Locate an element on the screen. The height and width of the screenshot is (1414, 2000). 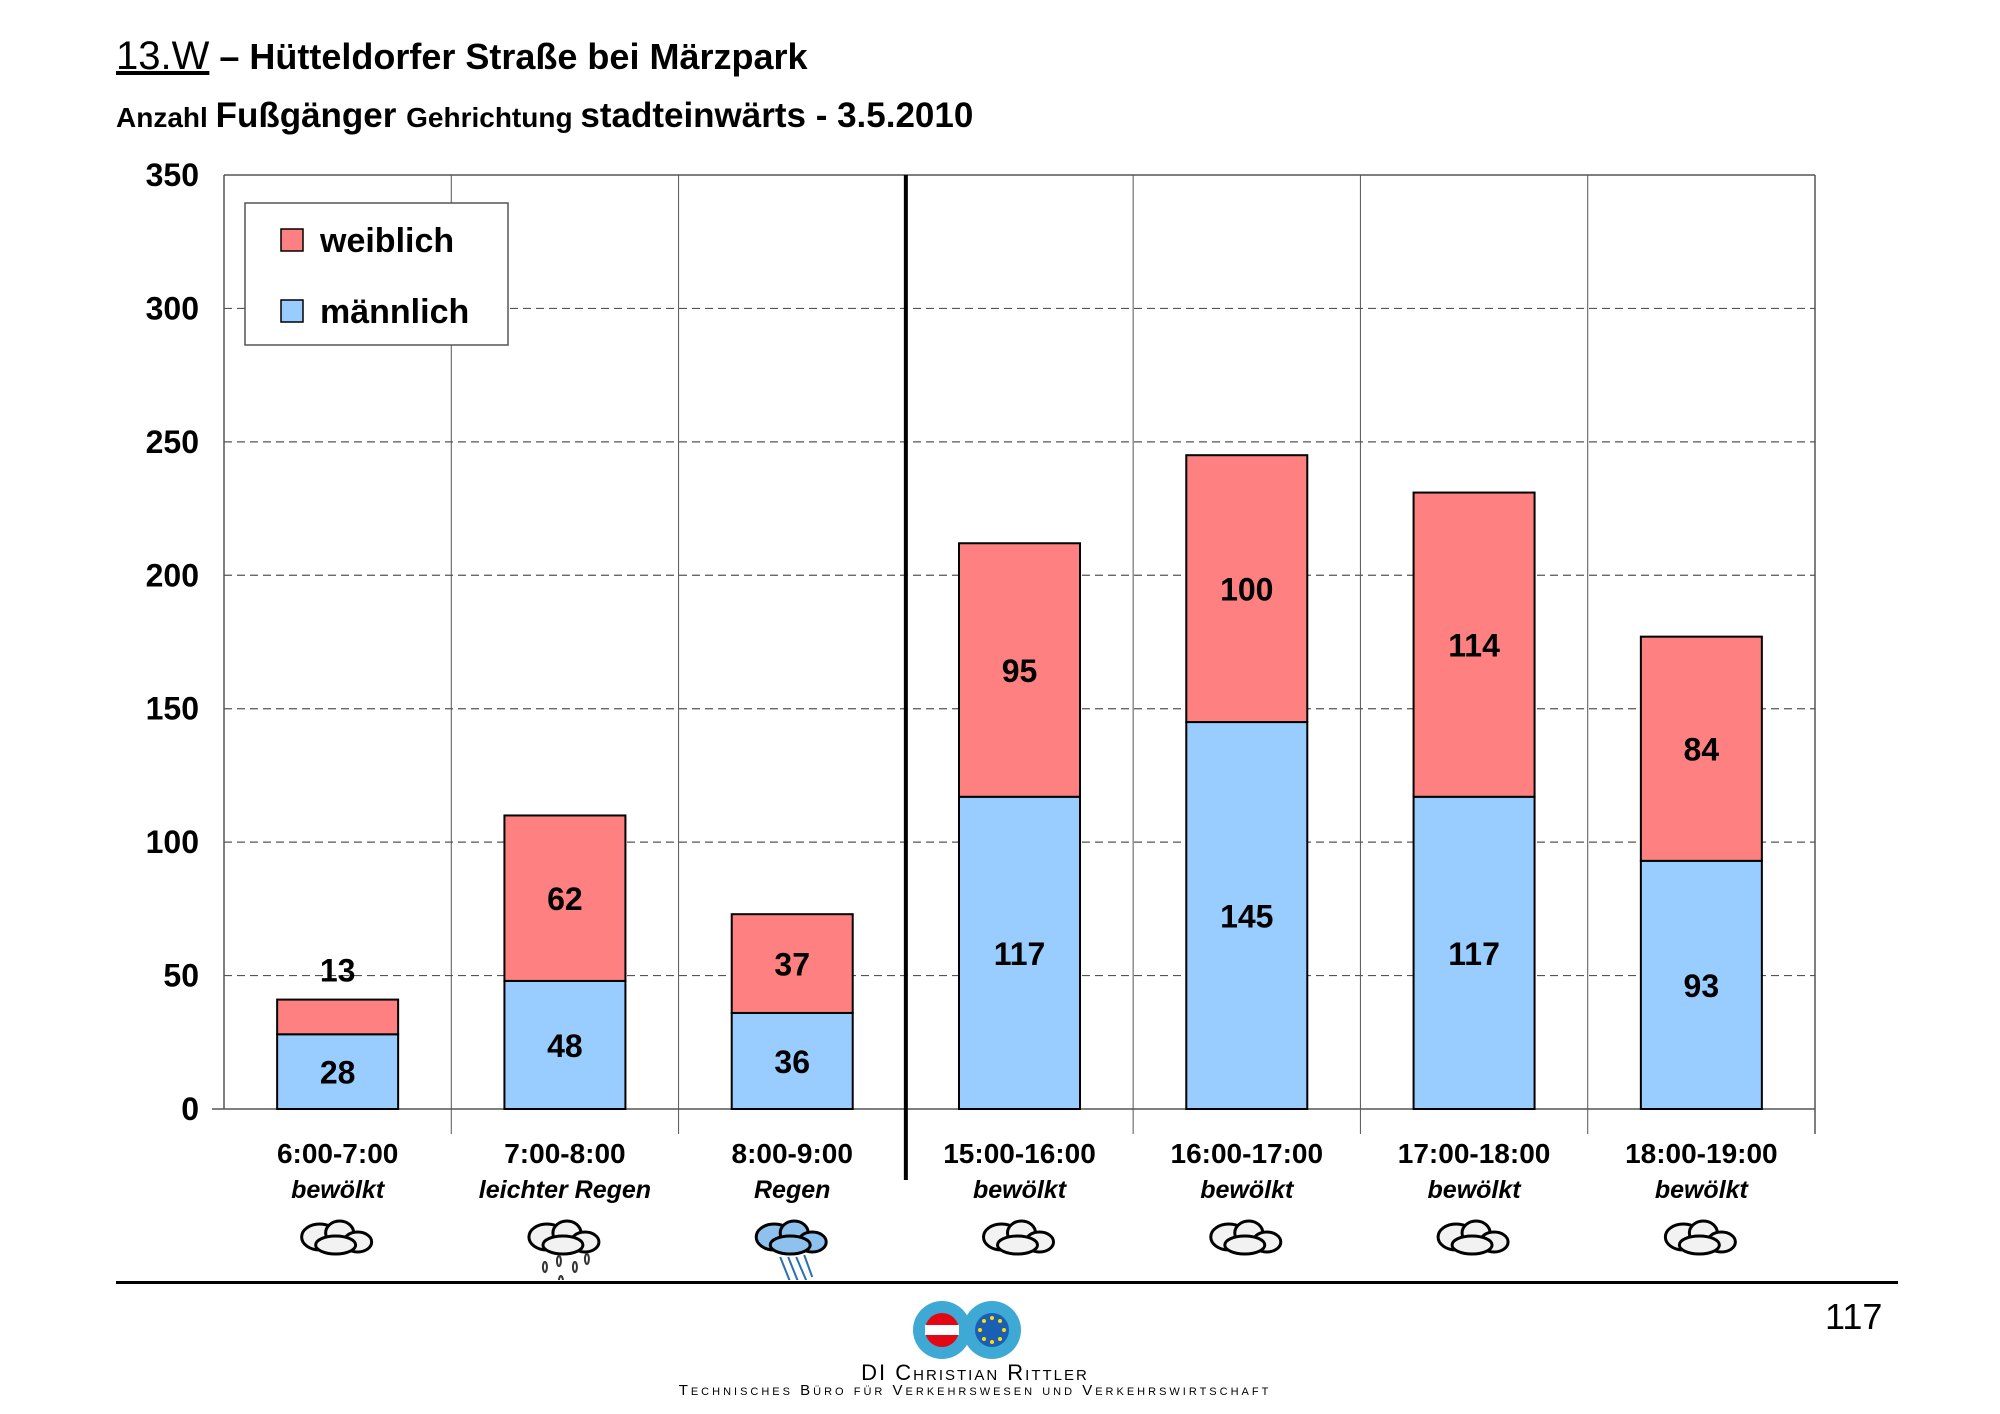
weather-label: leichter Regen is located at coordinates (565, 1190).